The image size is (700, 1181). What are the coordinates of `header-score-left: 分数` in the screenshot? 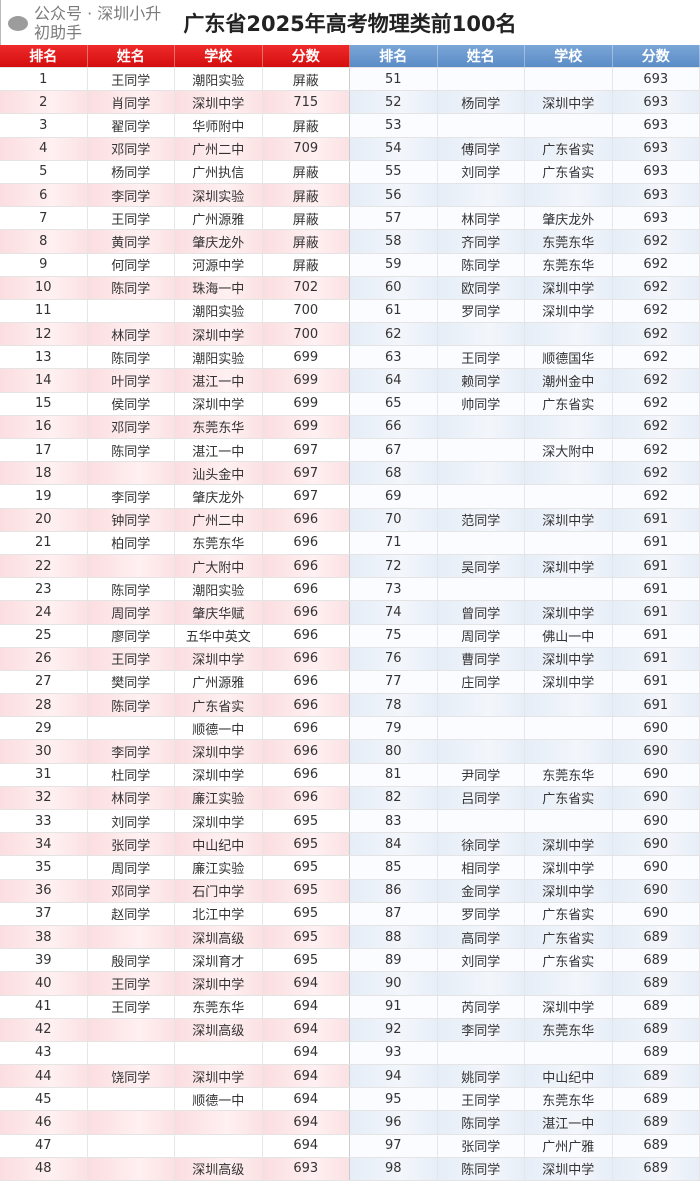 It's located at (307, 56).